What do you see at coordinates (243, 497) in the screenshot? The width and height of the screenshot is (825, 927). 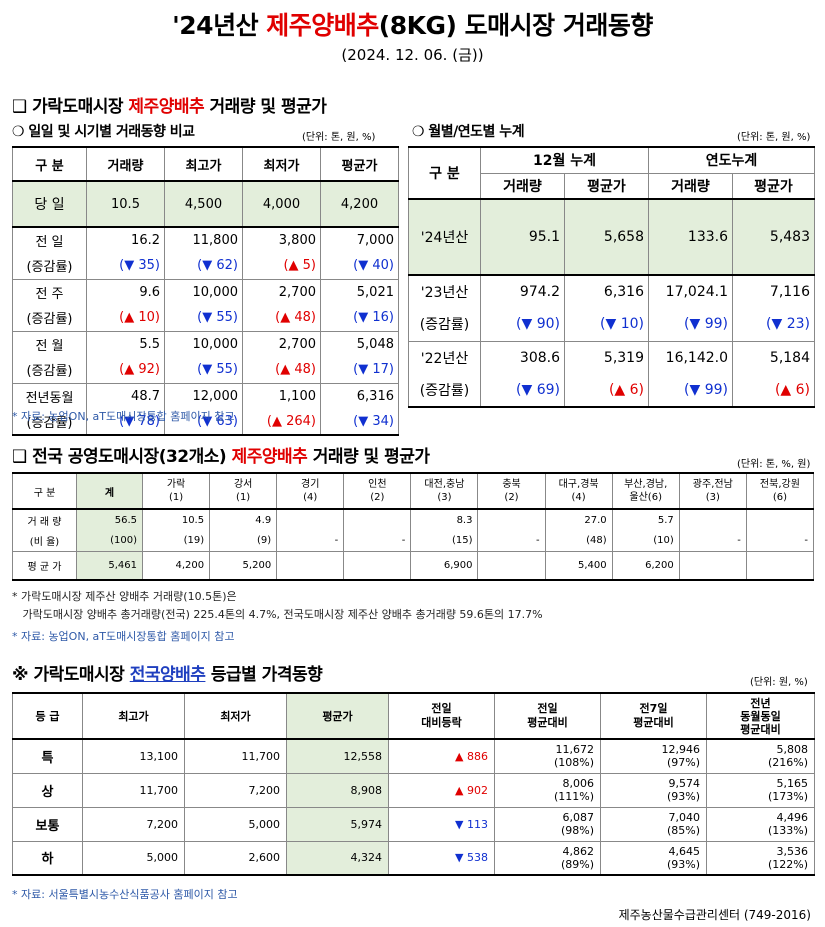 I see `market-count: (1)` at bounding box center [243, 497].